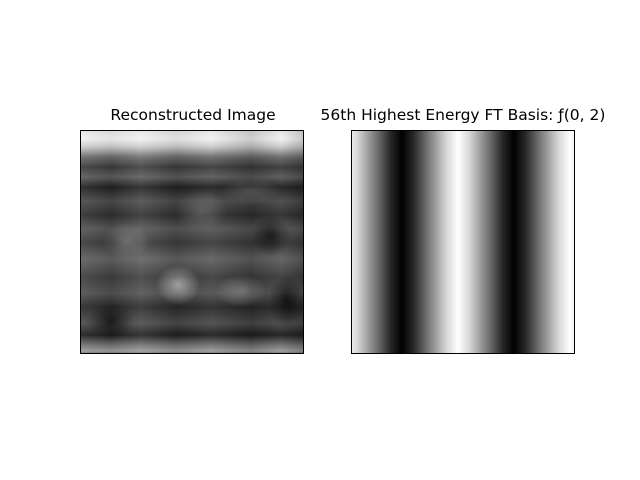  Describe the element at coordinates (463, 115) in the screenshot. I see `ft-basis-title: 56th Highest Energy FT Basis: ƒ(0, 2)` at that location.